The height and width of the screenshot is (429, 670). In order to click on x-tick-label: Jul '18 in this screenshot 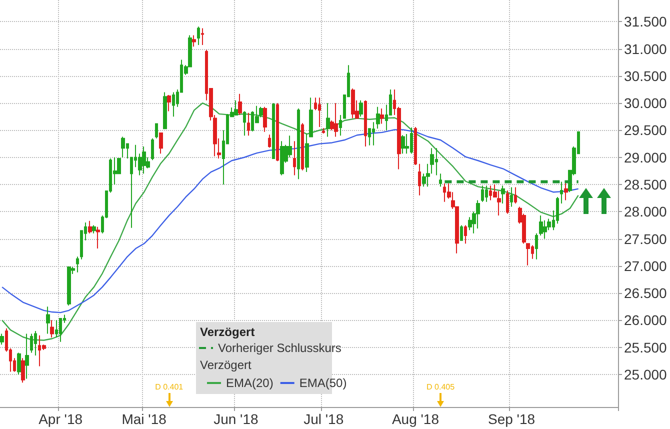, I will do `click(324, 419)`.